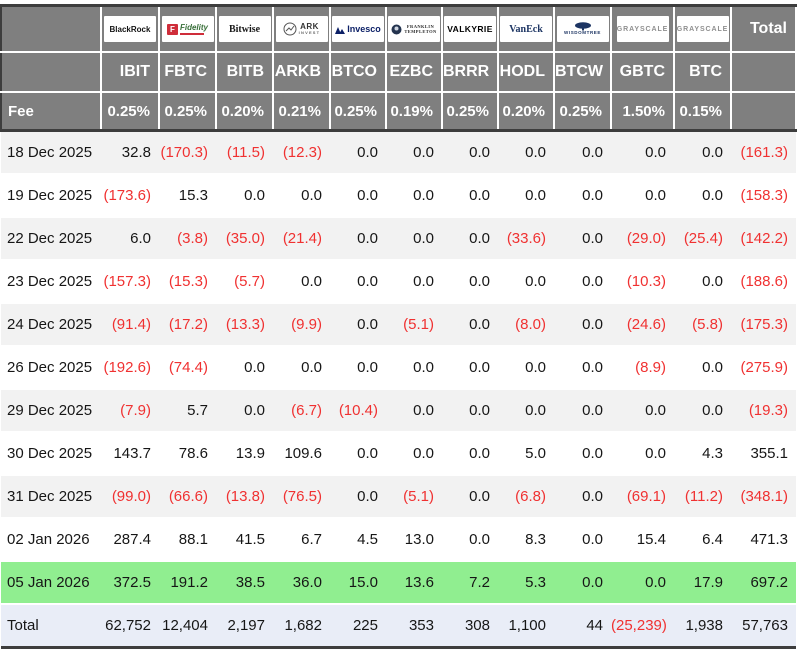 Image resolution: width=804 pixels, height=652 pixels. I want to click on fidelity-logo-icon: F Fidelity, so click(187, 29).